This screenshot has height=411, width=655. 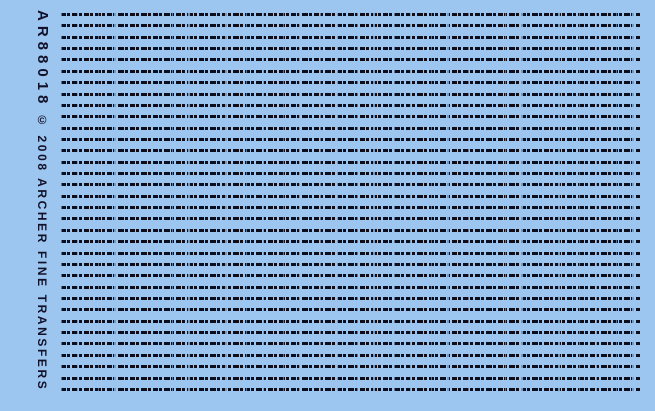 What do you see at coordinates (42, 59) in the screenshot?
I see `product-code-label: AR88018` at bounding box center [42, 59].